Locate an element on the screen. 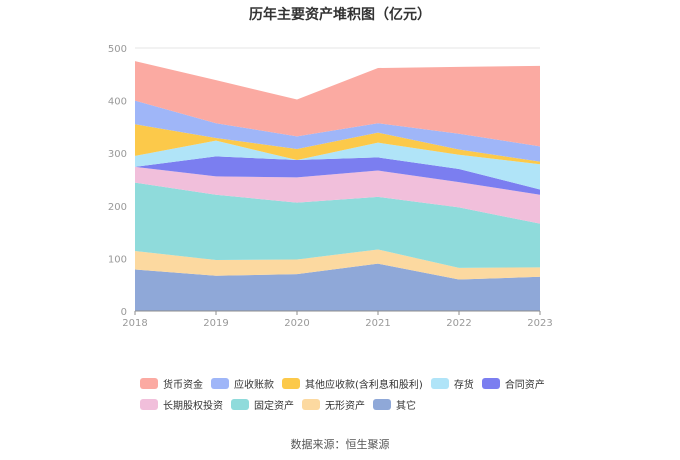  legend-label: 应收账款 is located at coordinates (254, 385).